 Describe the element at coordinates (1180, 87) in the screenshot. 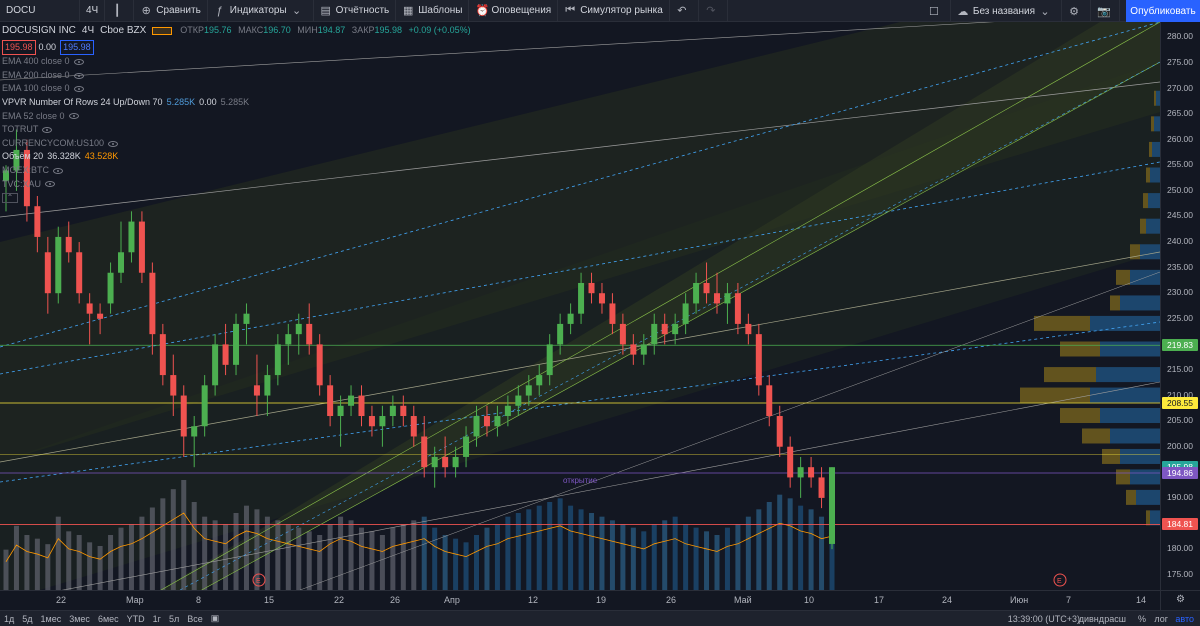

I see `price-tick: 270.00` at that location.